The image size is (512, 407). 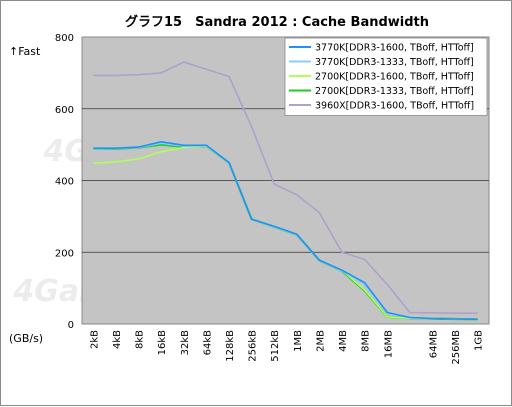 I want to click on x-tick-label: 4MB, so click(x=343, y=341).